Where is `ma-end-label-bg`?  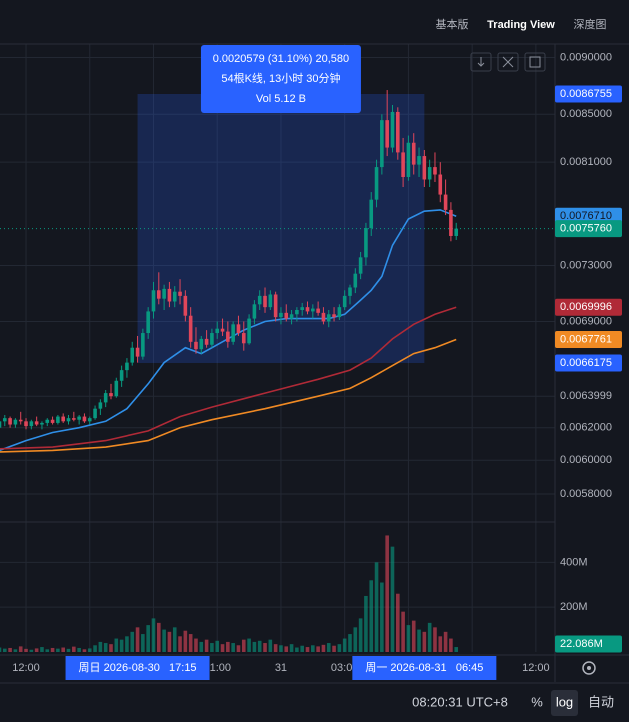 ma-end-label-bg is located at coordinates (588, 307).